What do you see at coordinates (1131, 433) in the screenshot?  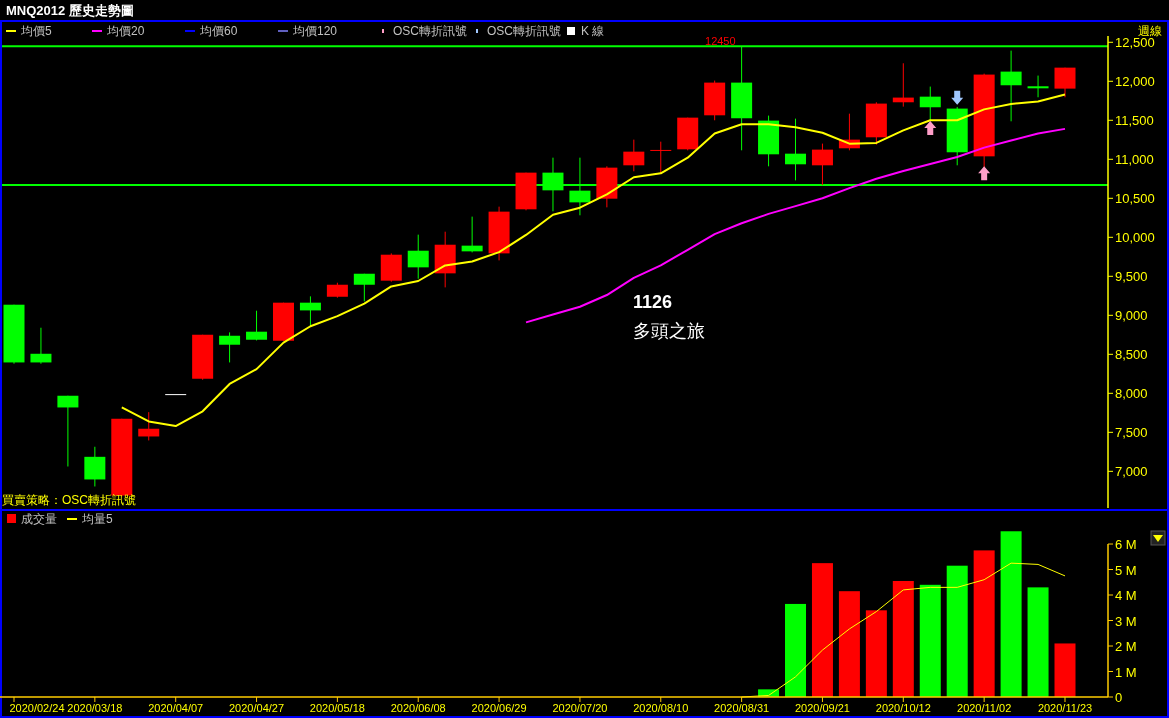 I see `y-tick-label: 7,500` at bounding box center [1131, 433].